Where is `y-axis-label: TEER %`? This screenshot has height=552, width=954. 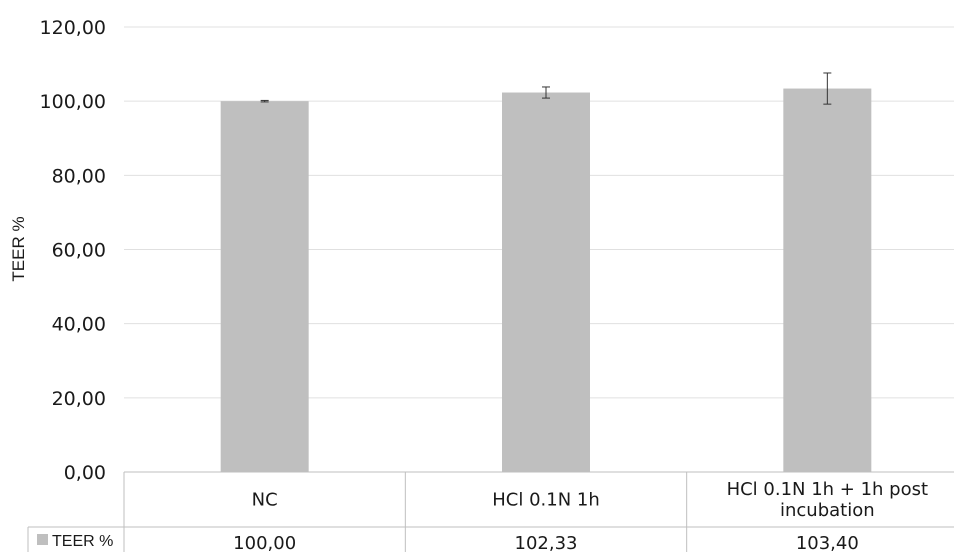
y-axis-label: TEER % is located at coordinates (18, 248).